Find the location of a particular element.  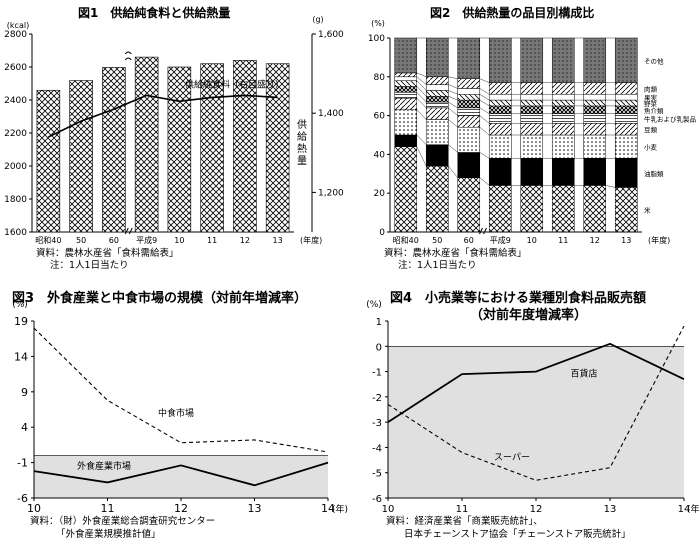

fig4-y-unit: (%) is located at coordinates (374, 305).